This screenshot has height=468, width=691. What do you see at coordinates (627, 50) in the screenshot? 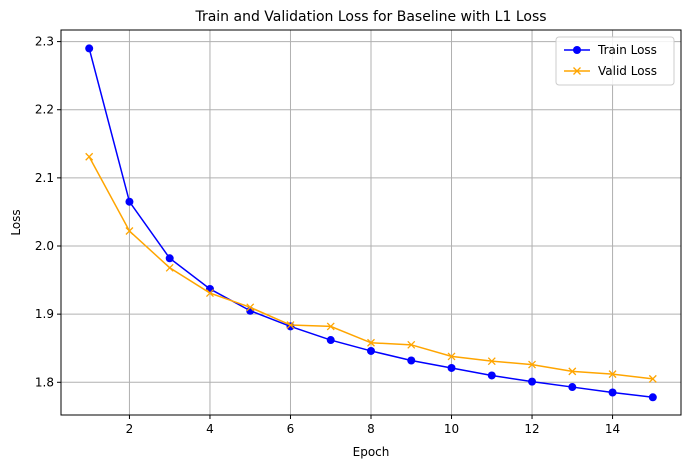
I see `legend-label: Train Loss` at bounding box center [627, 50].